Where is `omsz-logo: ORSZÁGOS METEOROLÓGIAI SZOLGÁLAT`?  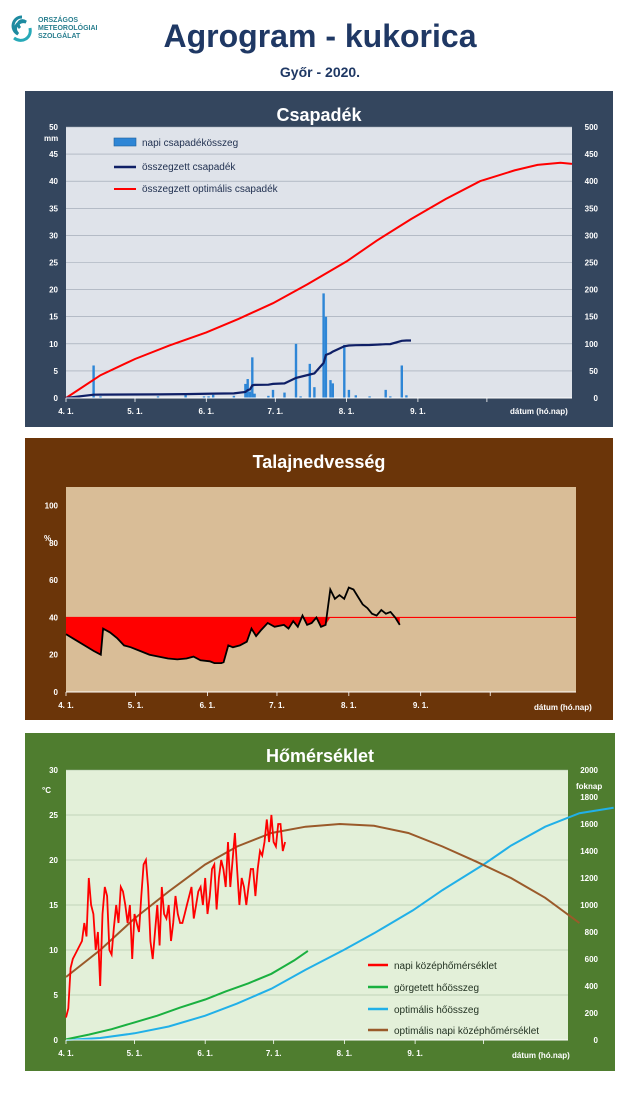 omsz-logo: ORSZÁGOS METEOROLÓGIAI SZOLGÁLAT is located at coordinates (63, 34).